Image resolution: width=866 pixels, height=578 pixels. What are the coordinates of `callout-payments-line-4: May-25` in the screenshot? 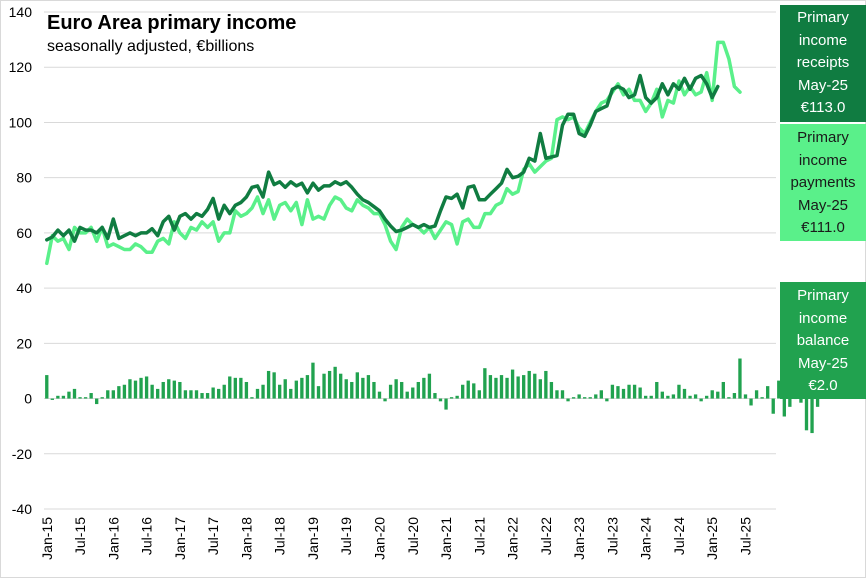 It's located at (823, 205).